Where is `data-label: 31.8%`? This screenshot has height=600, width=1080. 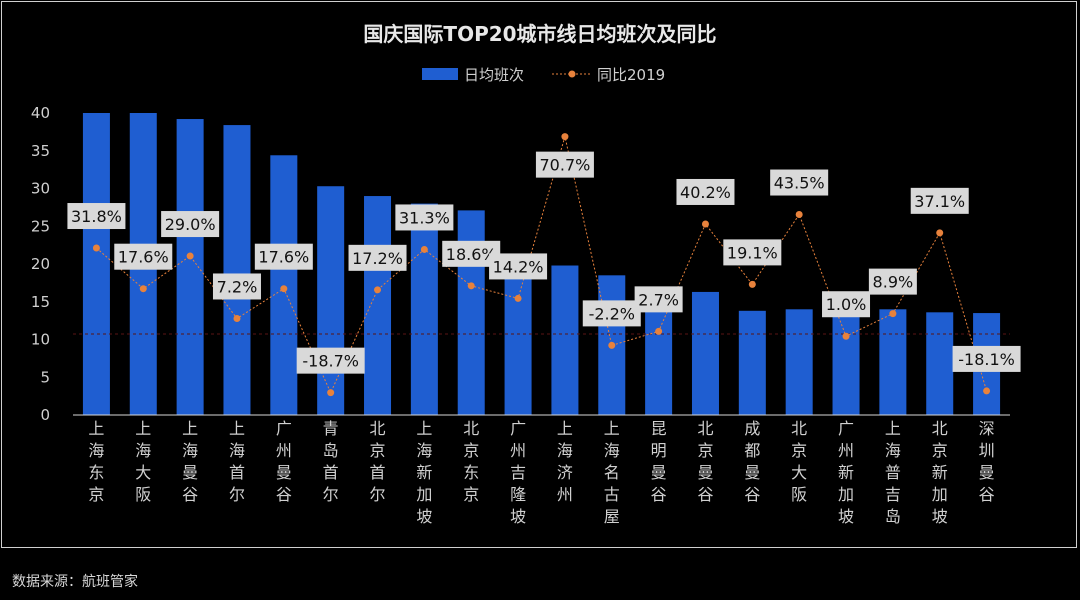
data-label: 31.8% is located at coordinates (96, 216).